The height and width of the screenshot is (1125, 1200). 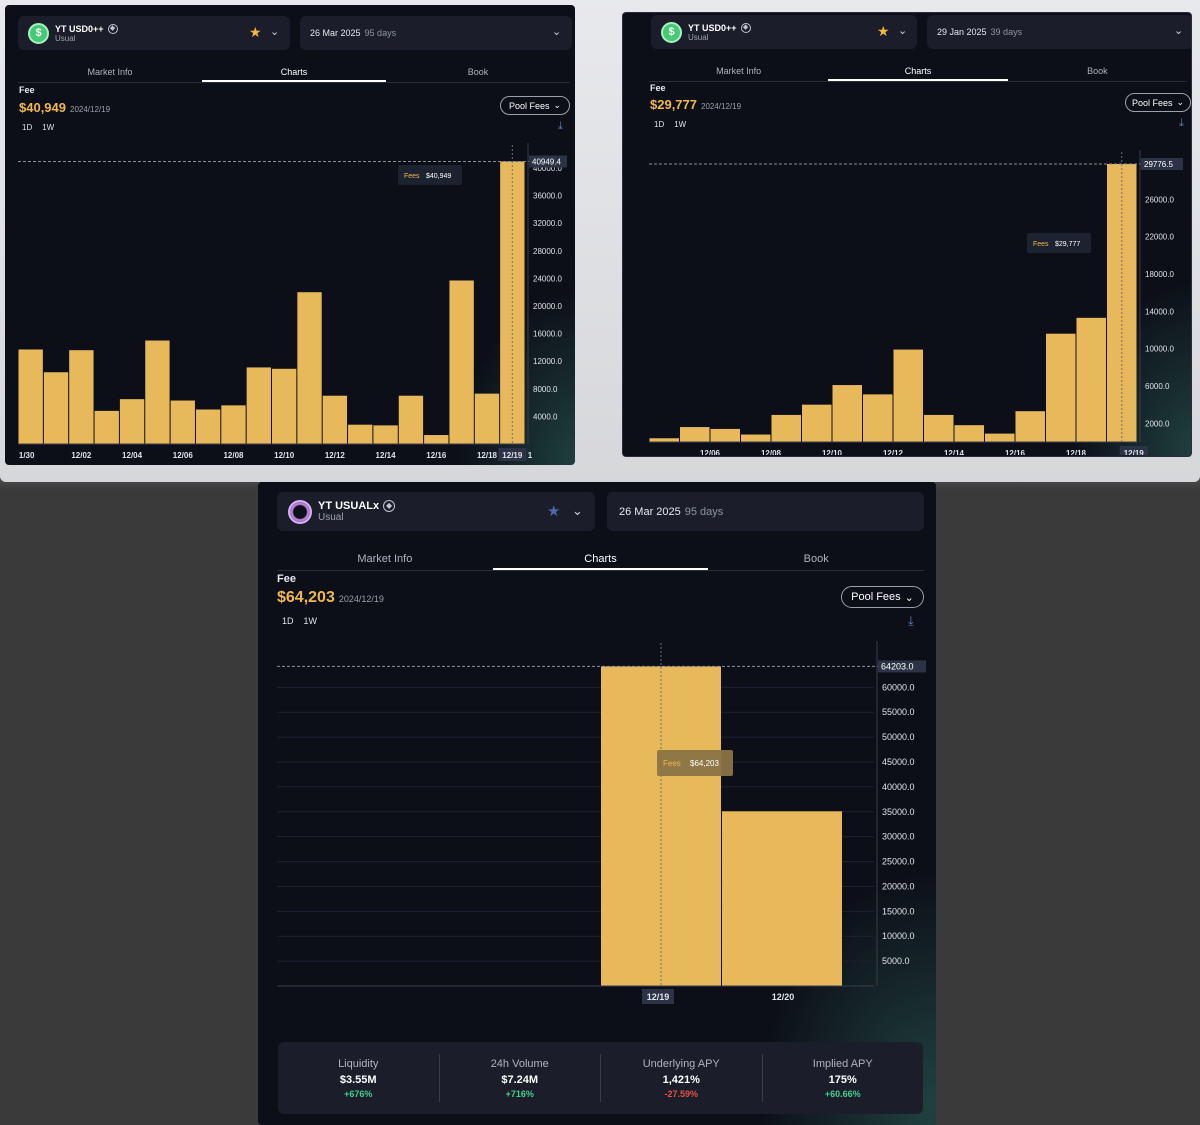 I want to click on x-tick-label: 12/12, so click(x=893, y=452).